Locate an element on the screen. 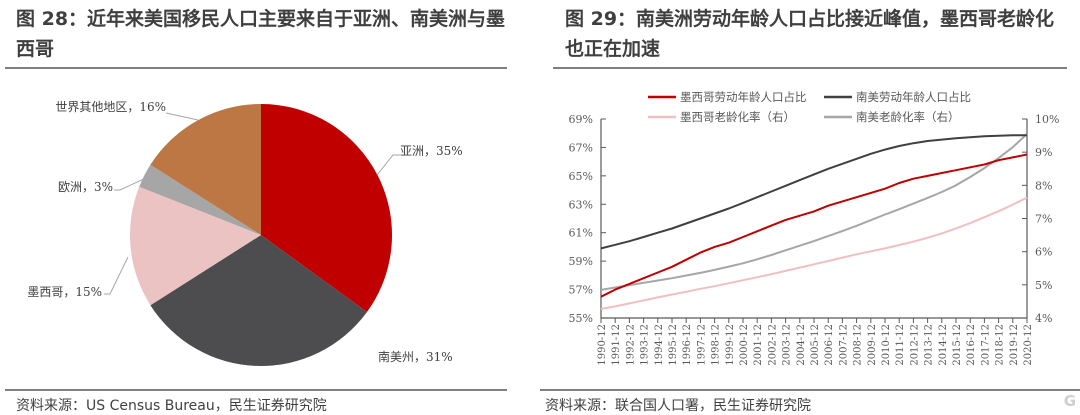 The image size is (1080, 415). left-y-tick-label: 55% is located at coordinates (581, 318).